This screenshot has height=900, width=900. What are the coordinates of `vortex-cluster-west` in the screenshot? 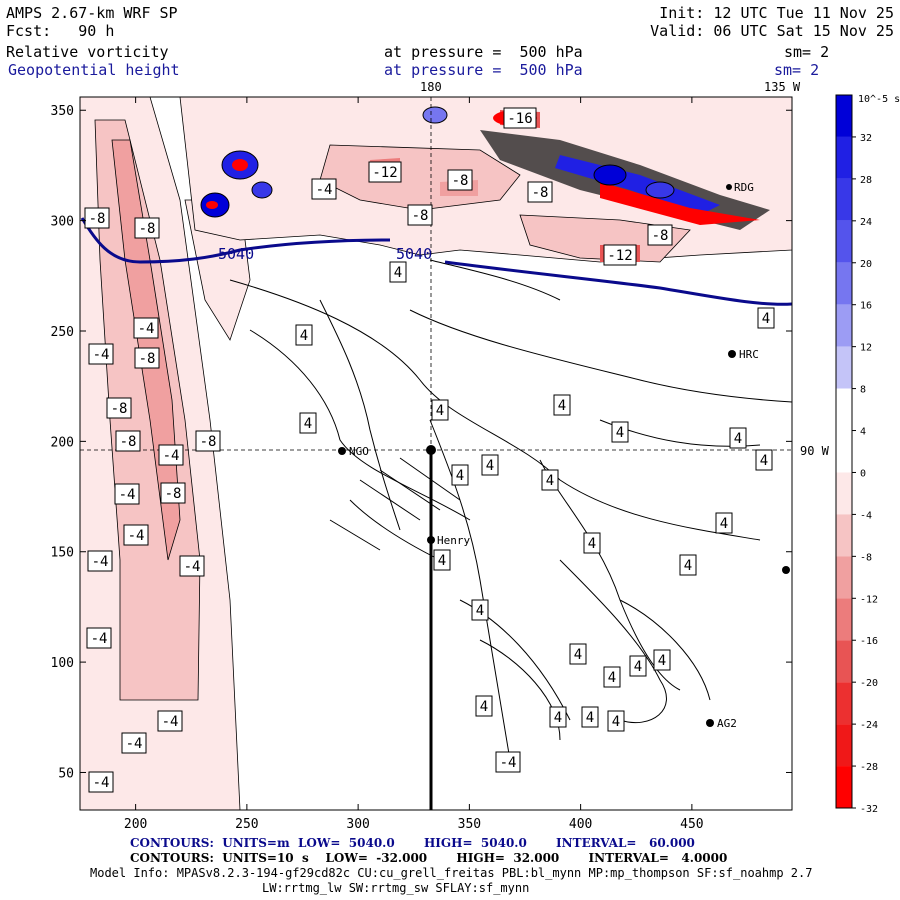 It's located at (236, 184).